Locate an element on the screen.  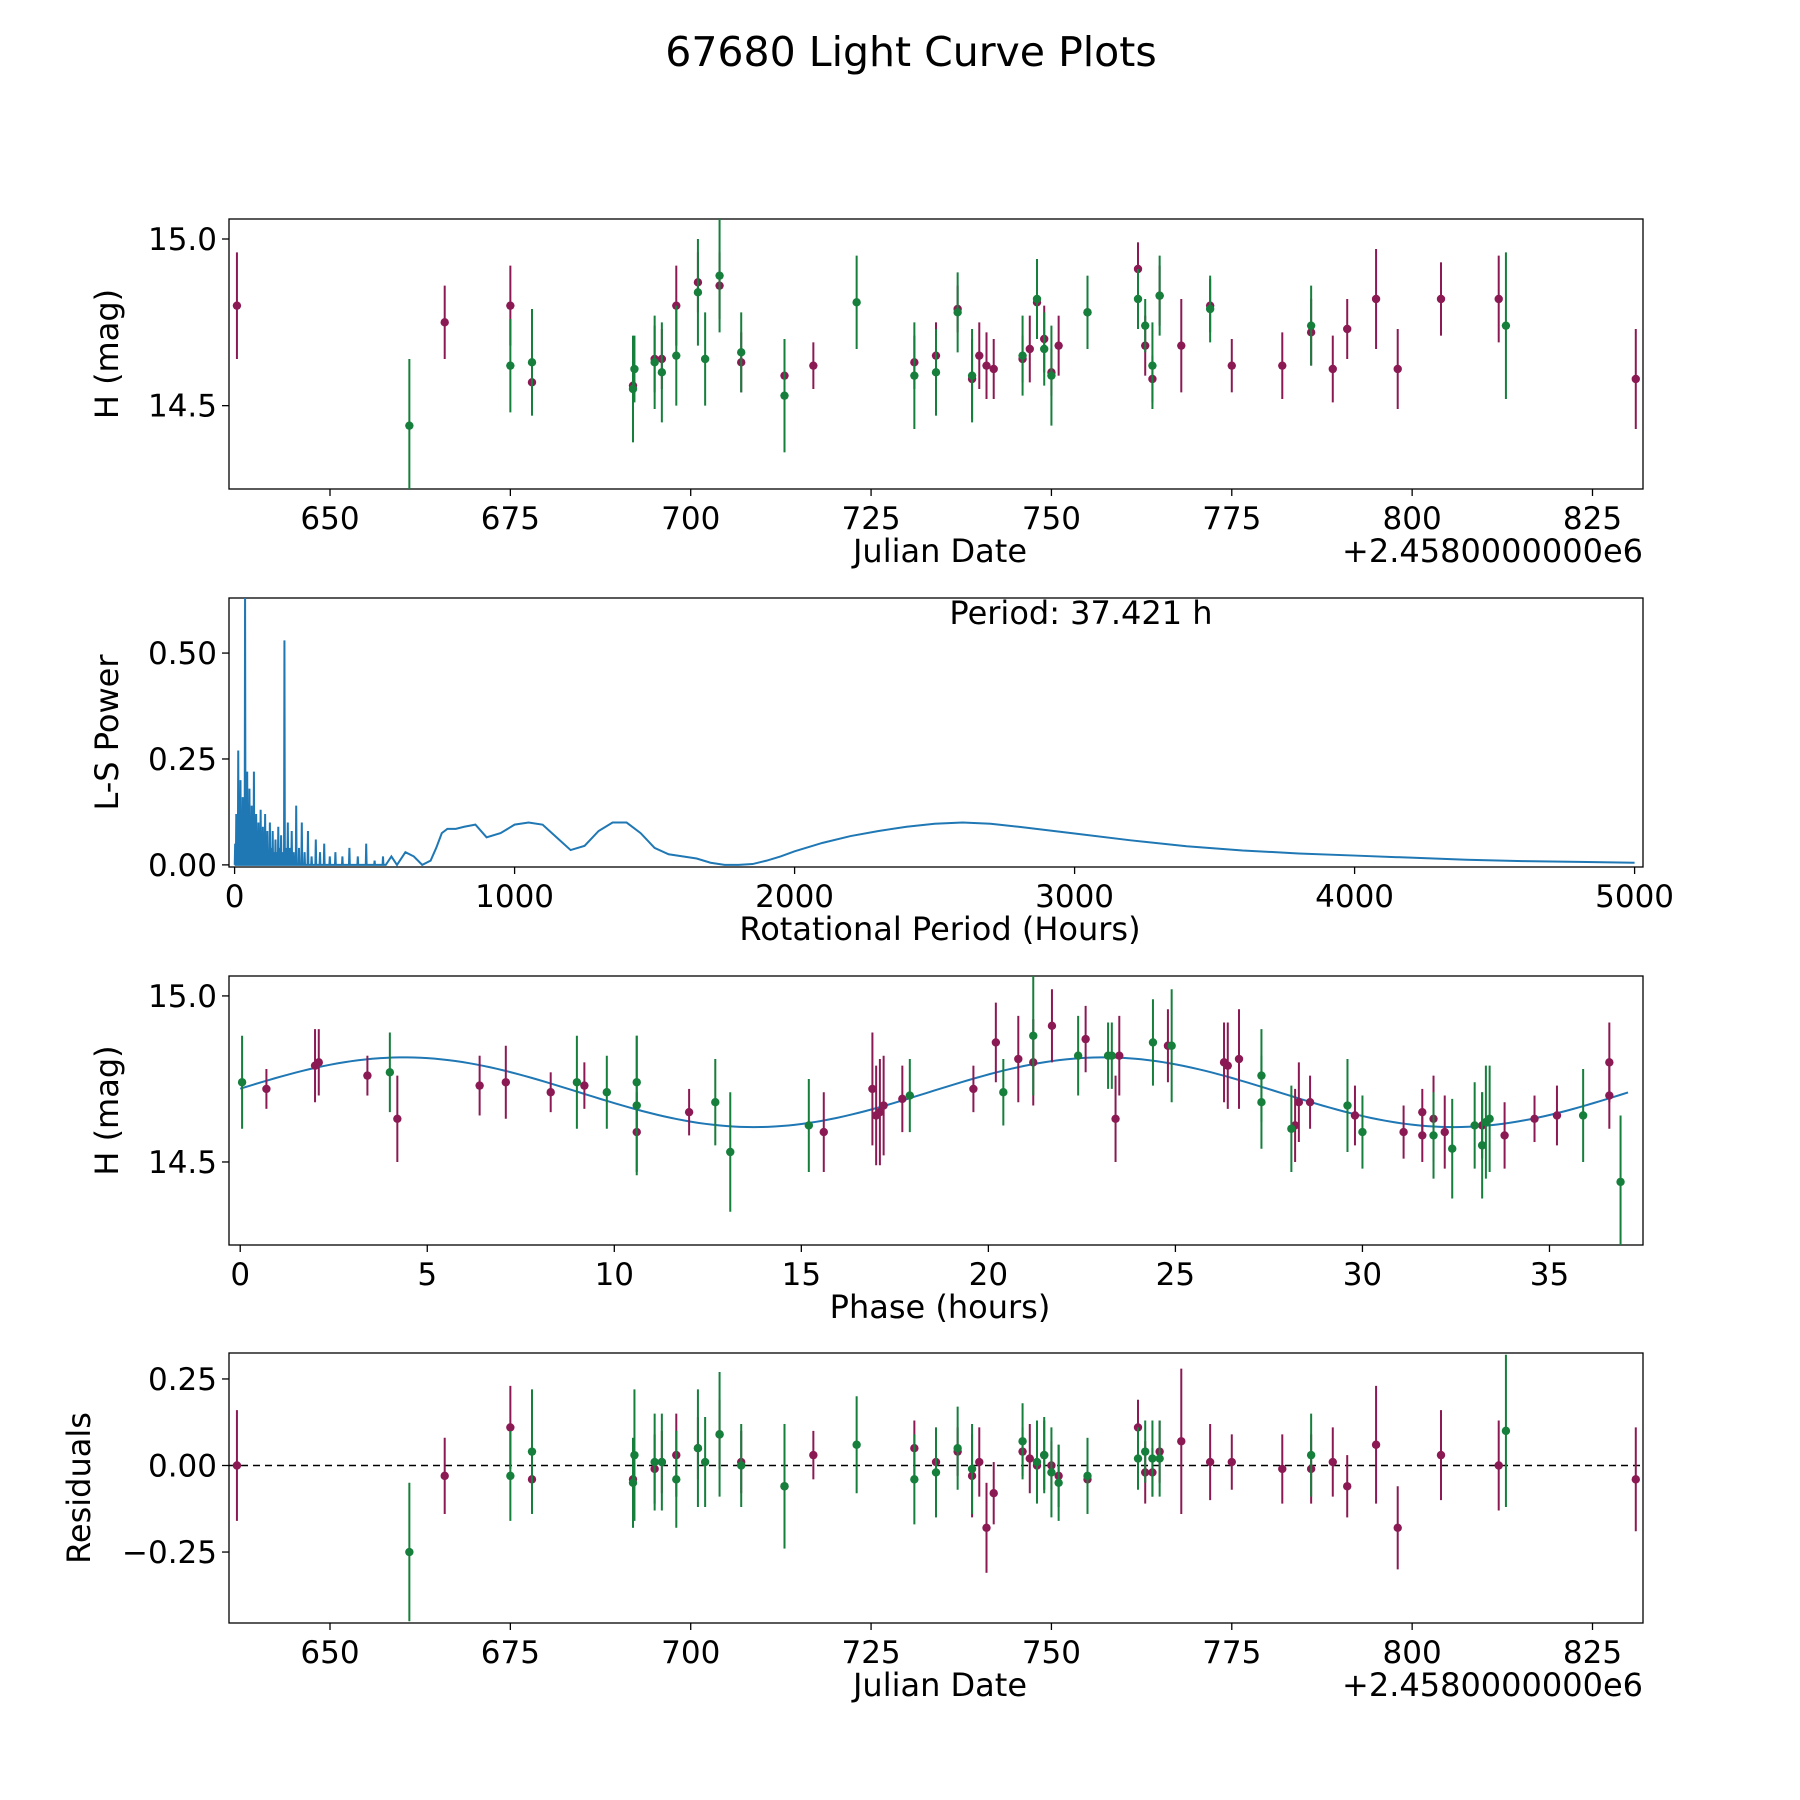
x-tick-label: 30 is located at coordinates (1362, 1275).